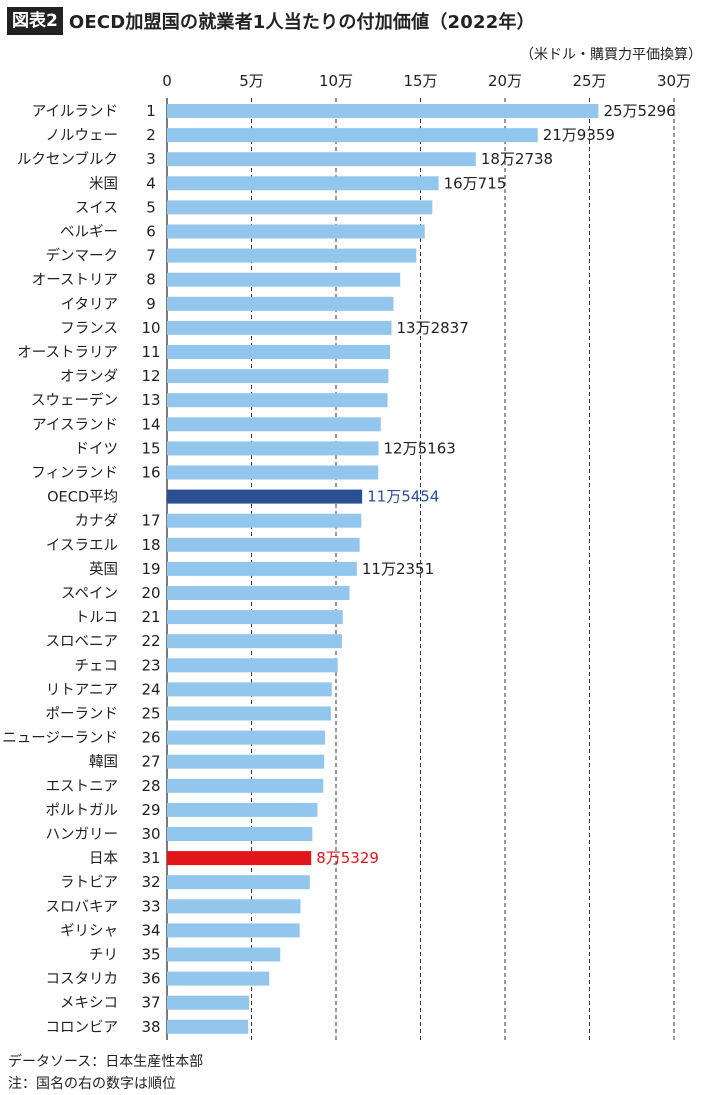 This screenshot has height=1095, width=710. Describe the element at coordinates (150, 834) in the screenshot. I see `rank-label: 30` at that location.